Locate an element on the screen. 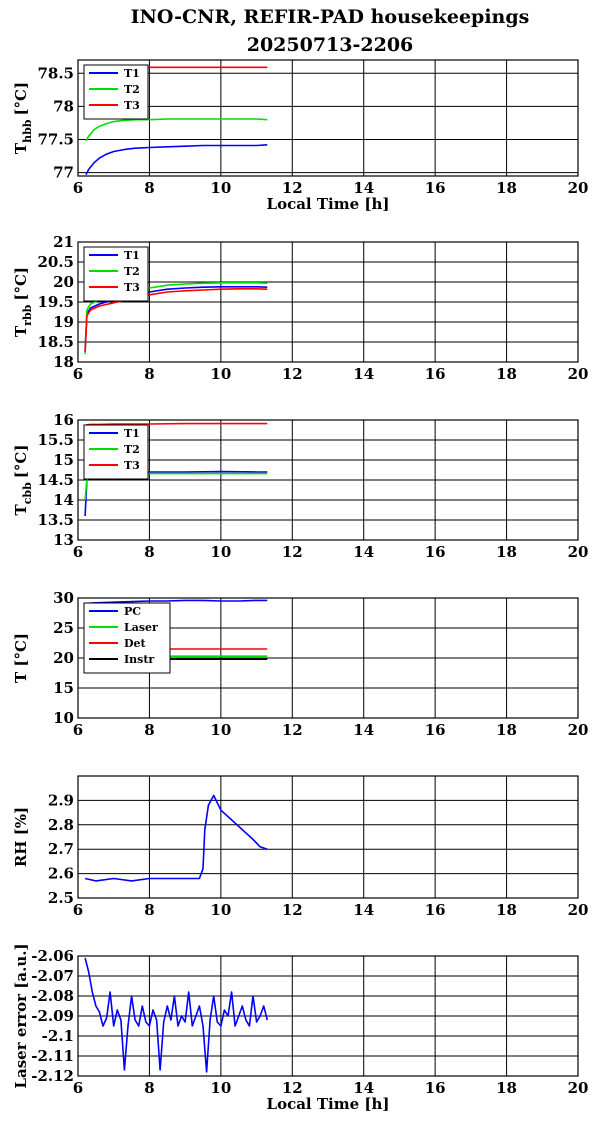 This screenshot has height=1134, width=595. legend-box is located at coordinates (127, 638).